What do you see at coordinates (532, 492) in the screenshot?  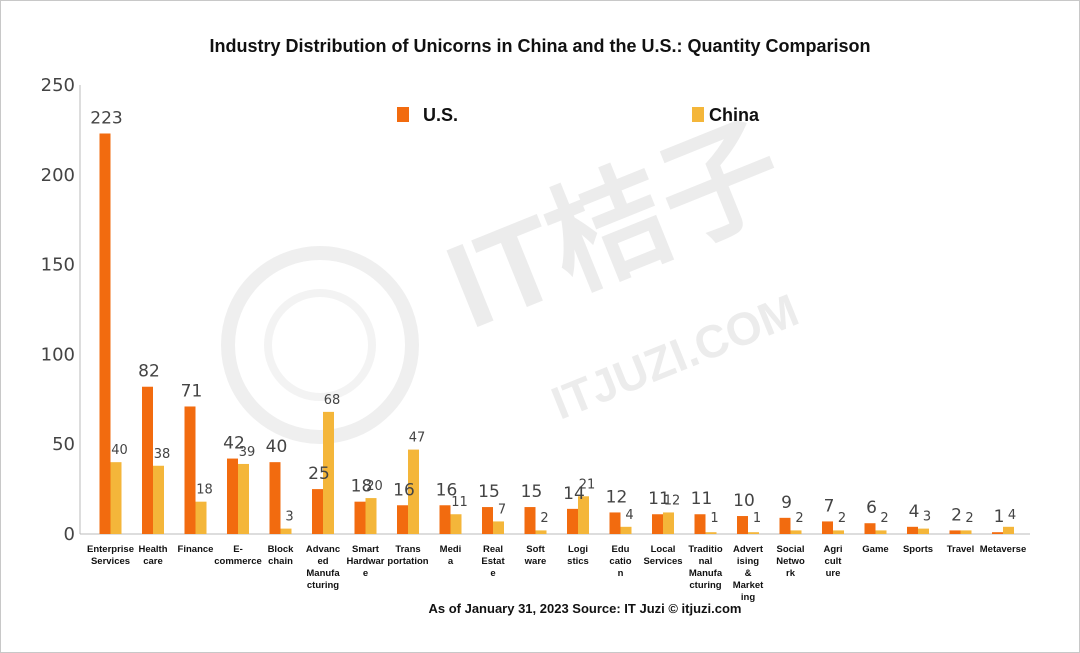 I see `value-label-us: 15` at bounding box center [532, 492].